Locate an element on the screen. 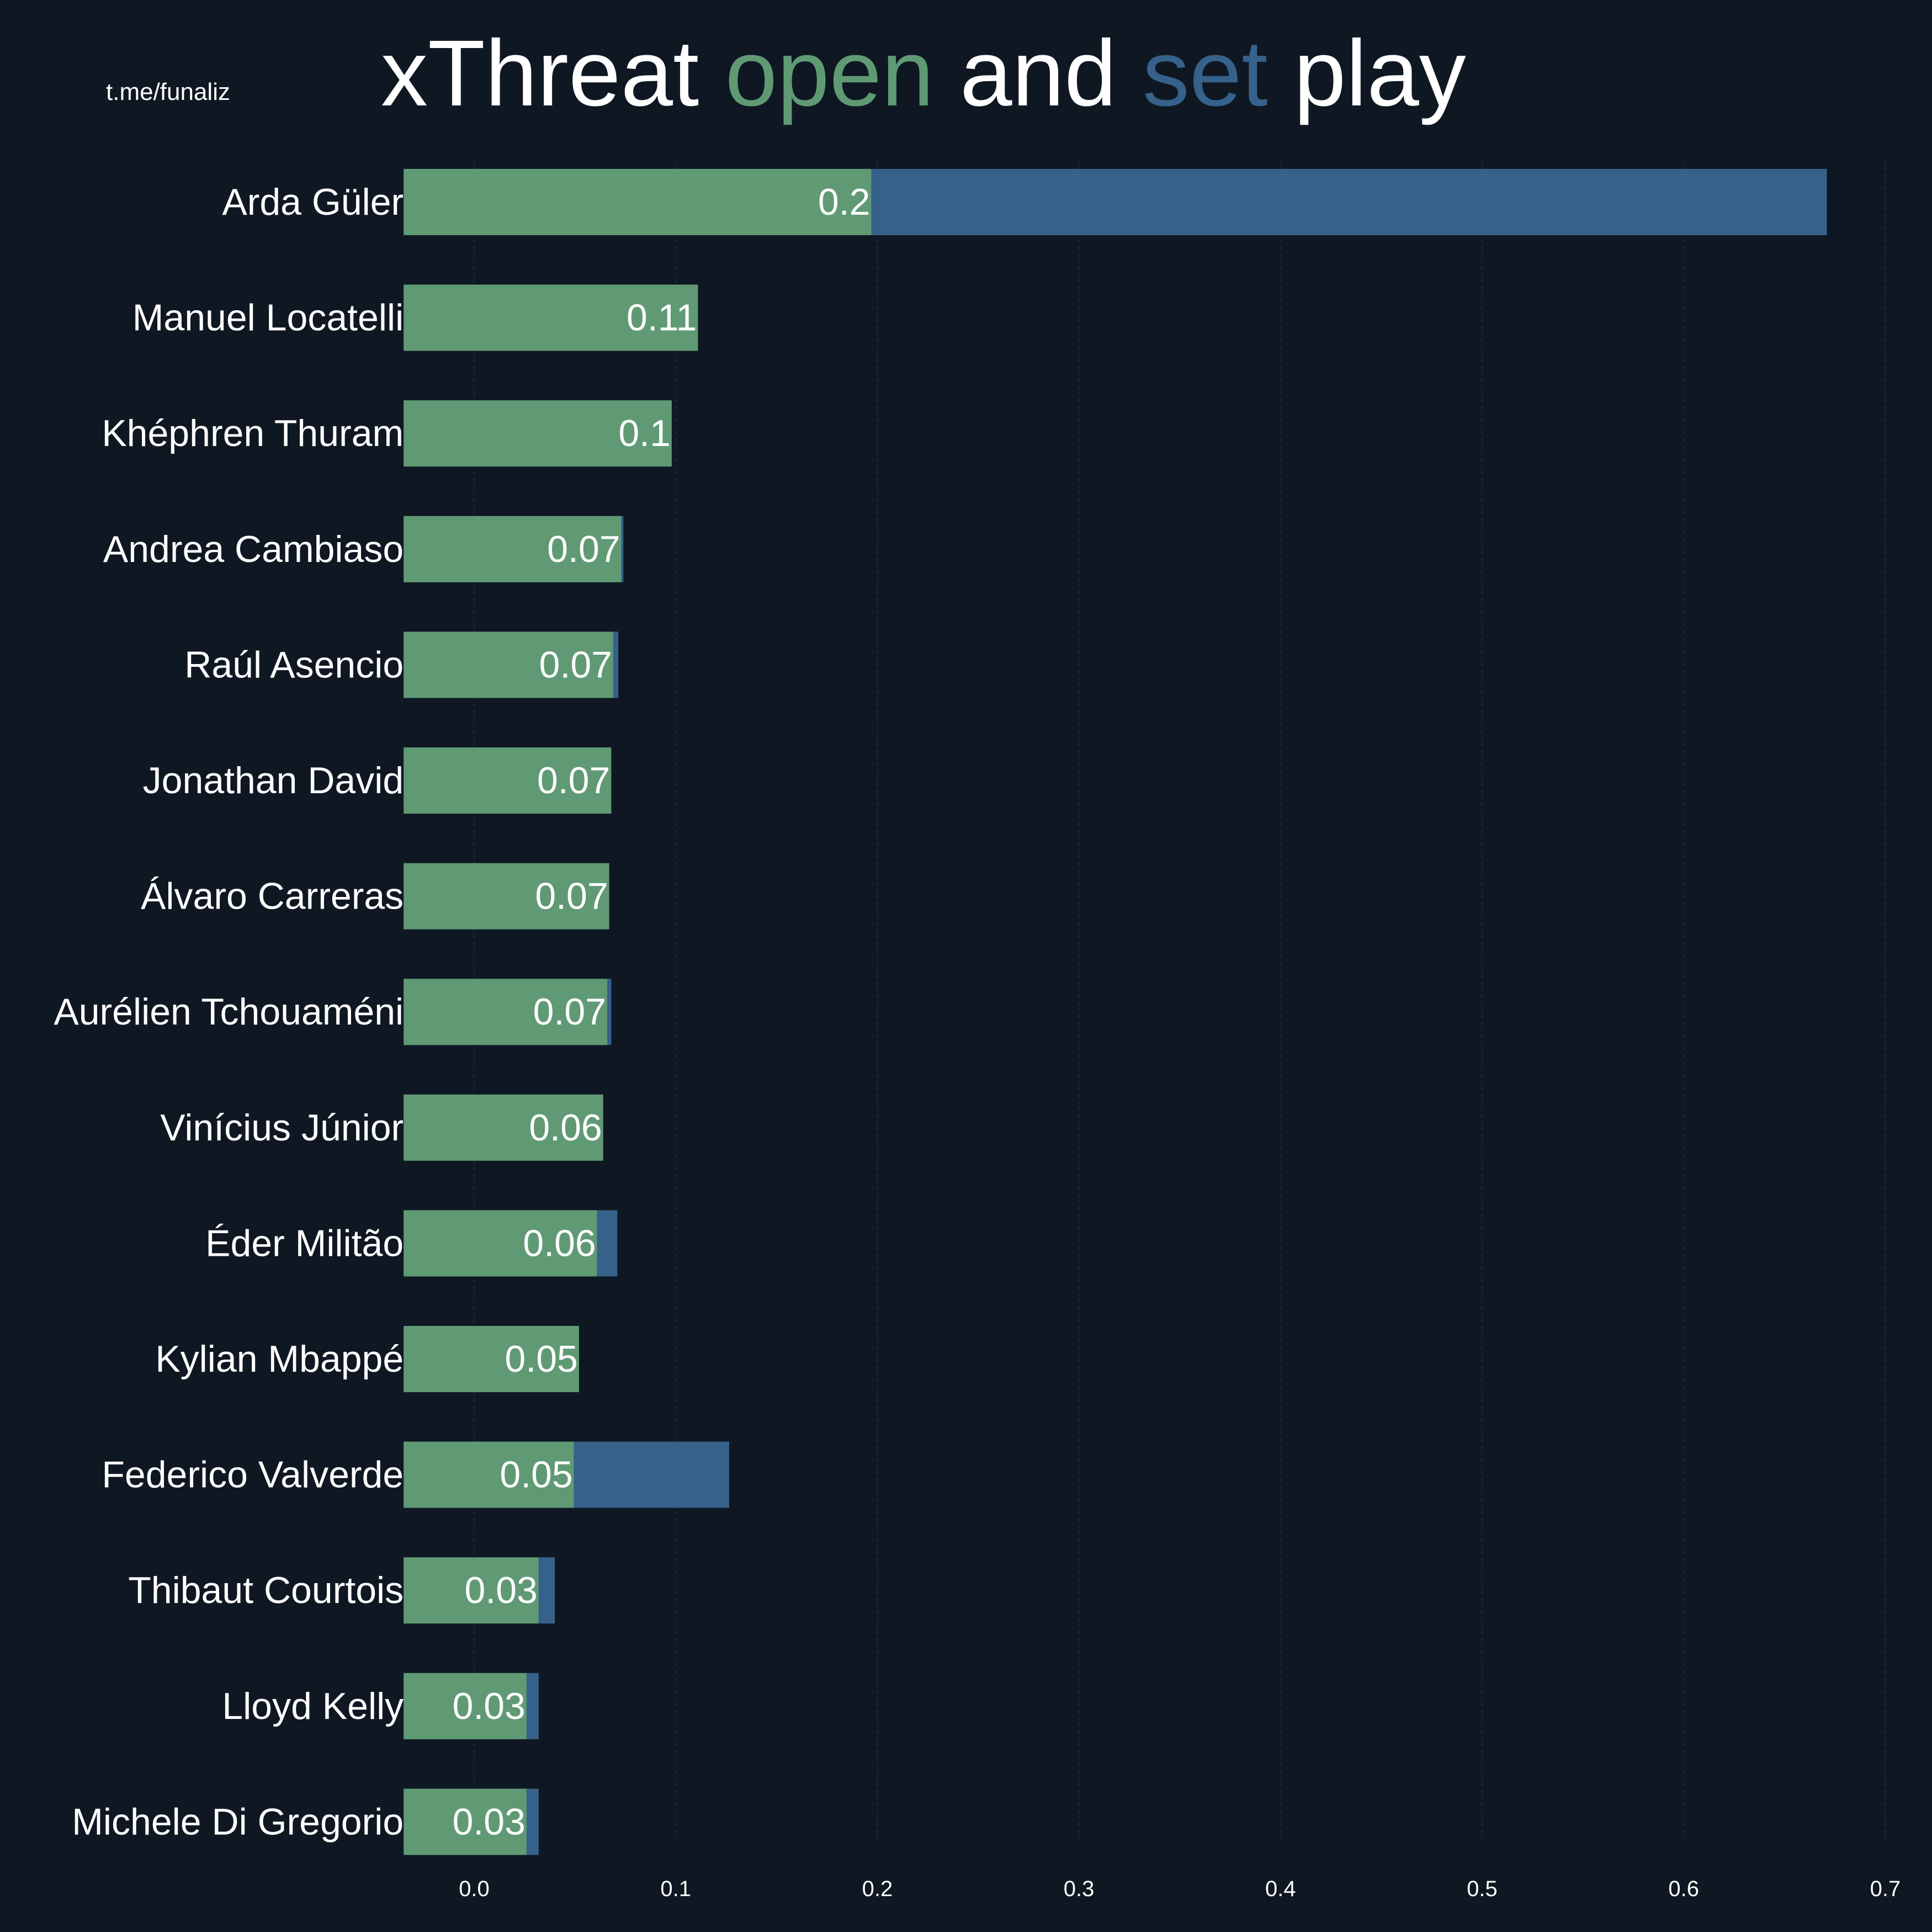 The height and width of the screenshot is (1932, 1932). chart-title: xThreat open and set play is located at coordinates (924, 73).